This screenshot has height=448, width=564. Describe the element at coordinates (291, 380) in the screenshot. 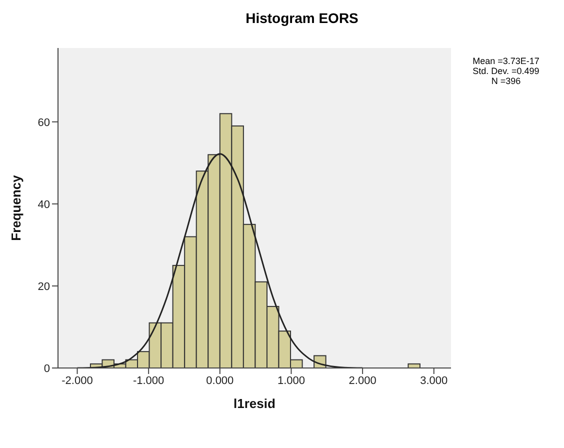

I see `x-tick-label: 1.000` at that location.